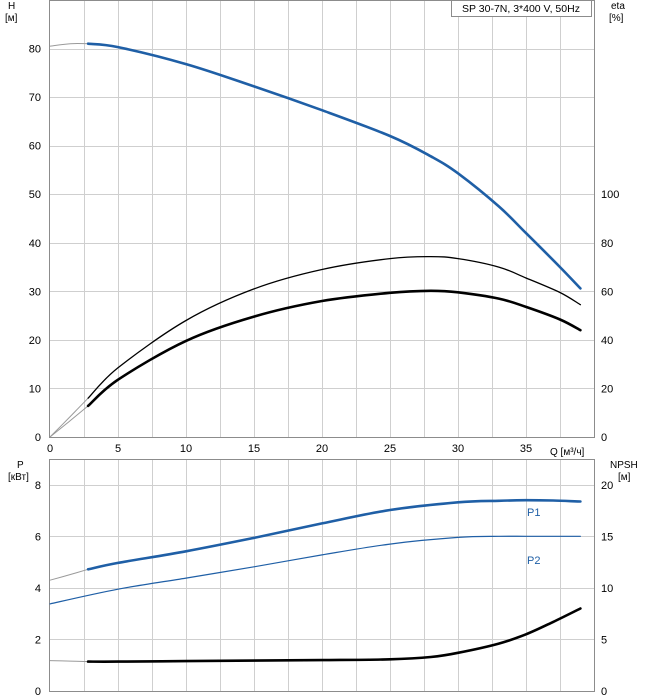  Describe the element at coordinates (334, 534) in the screenshot. I see `bottom-series-0-line` at that location.